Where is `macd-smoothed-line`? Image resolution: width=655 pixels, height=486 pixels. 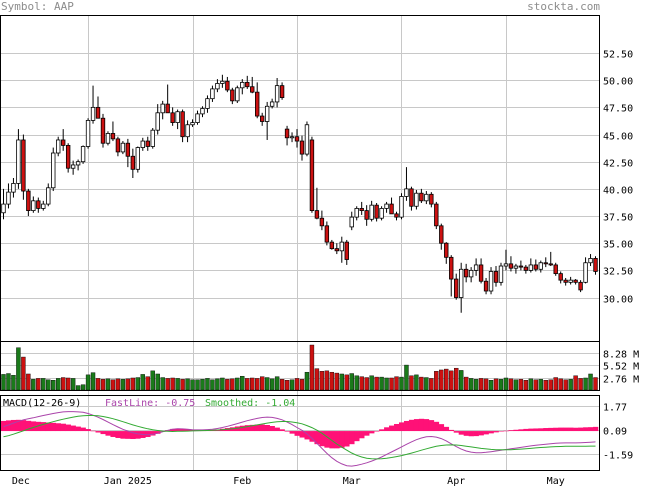
macd-smoothed-line is located at coordinates (299, 437).